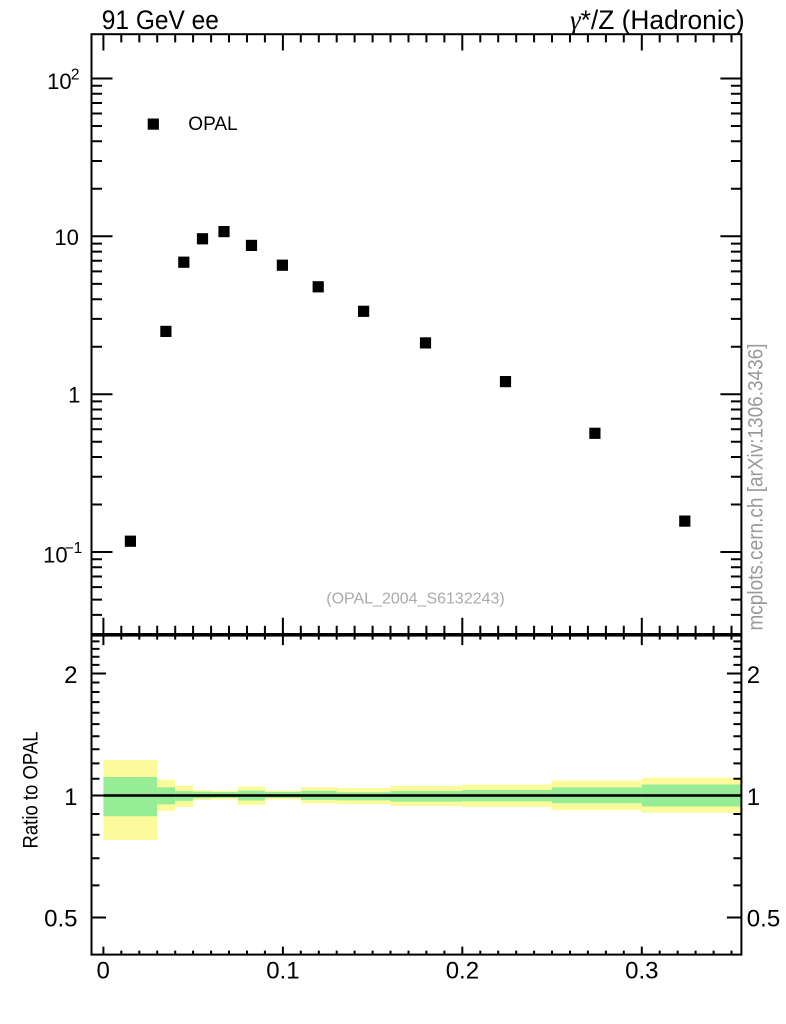 The width and height of the screenshot is (786, 1024). Describe the element at coordinates (74, 548) in the screenshot. I see `svg-text: −1` at that location.